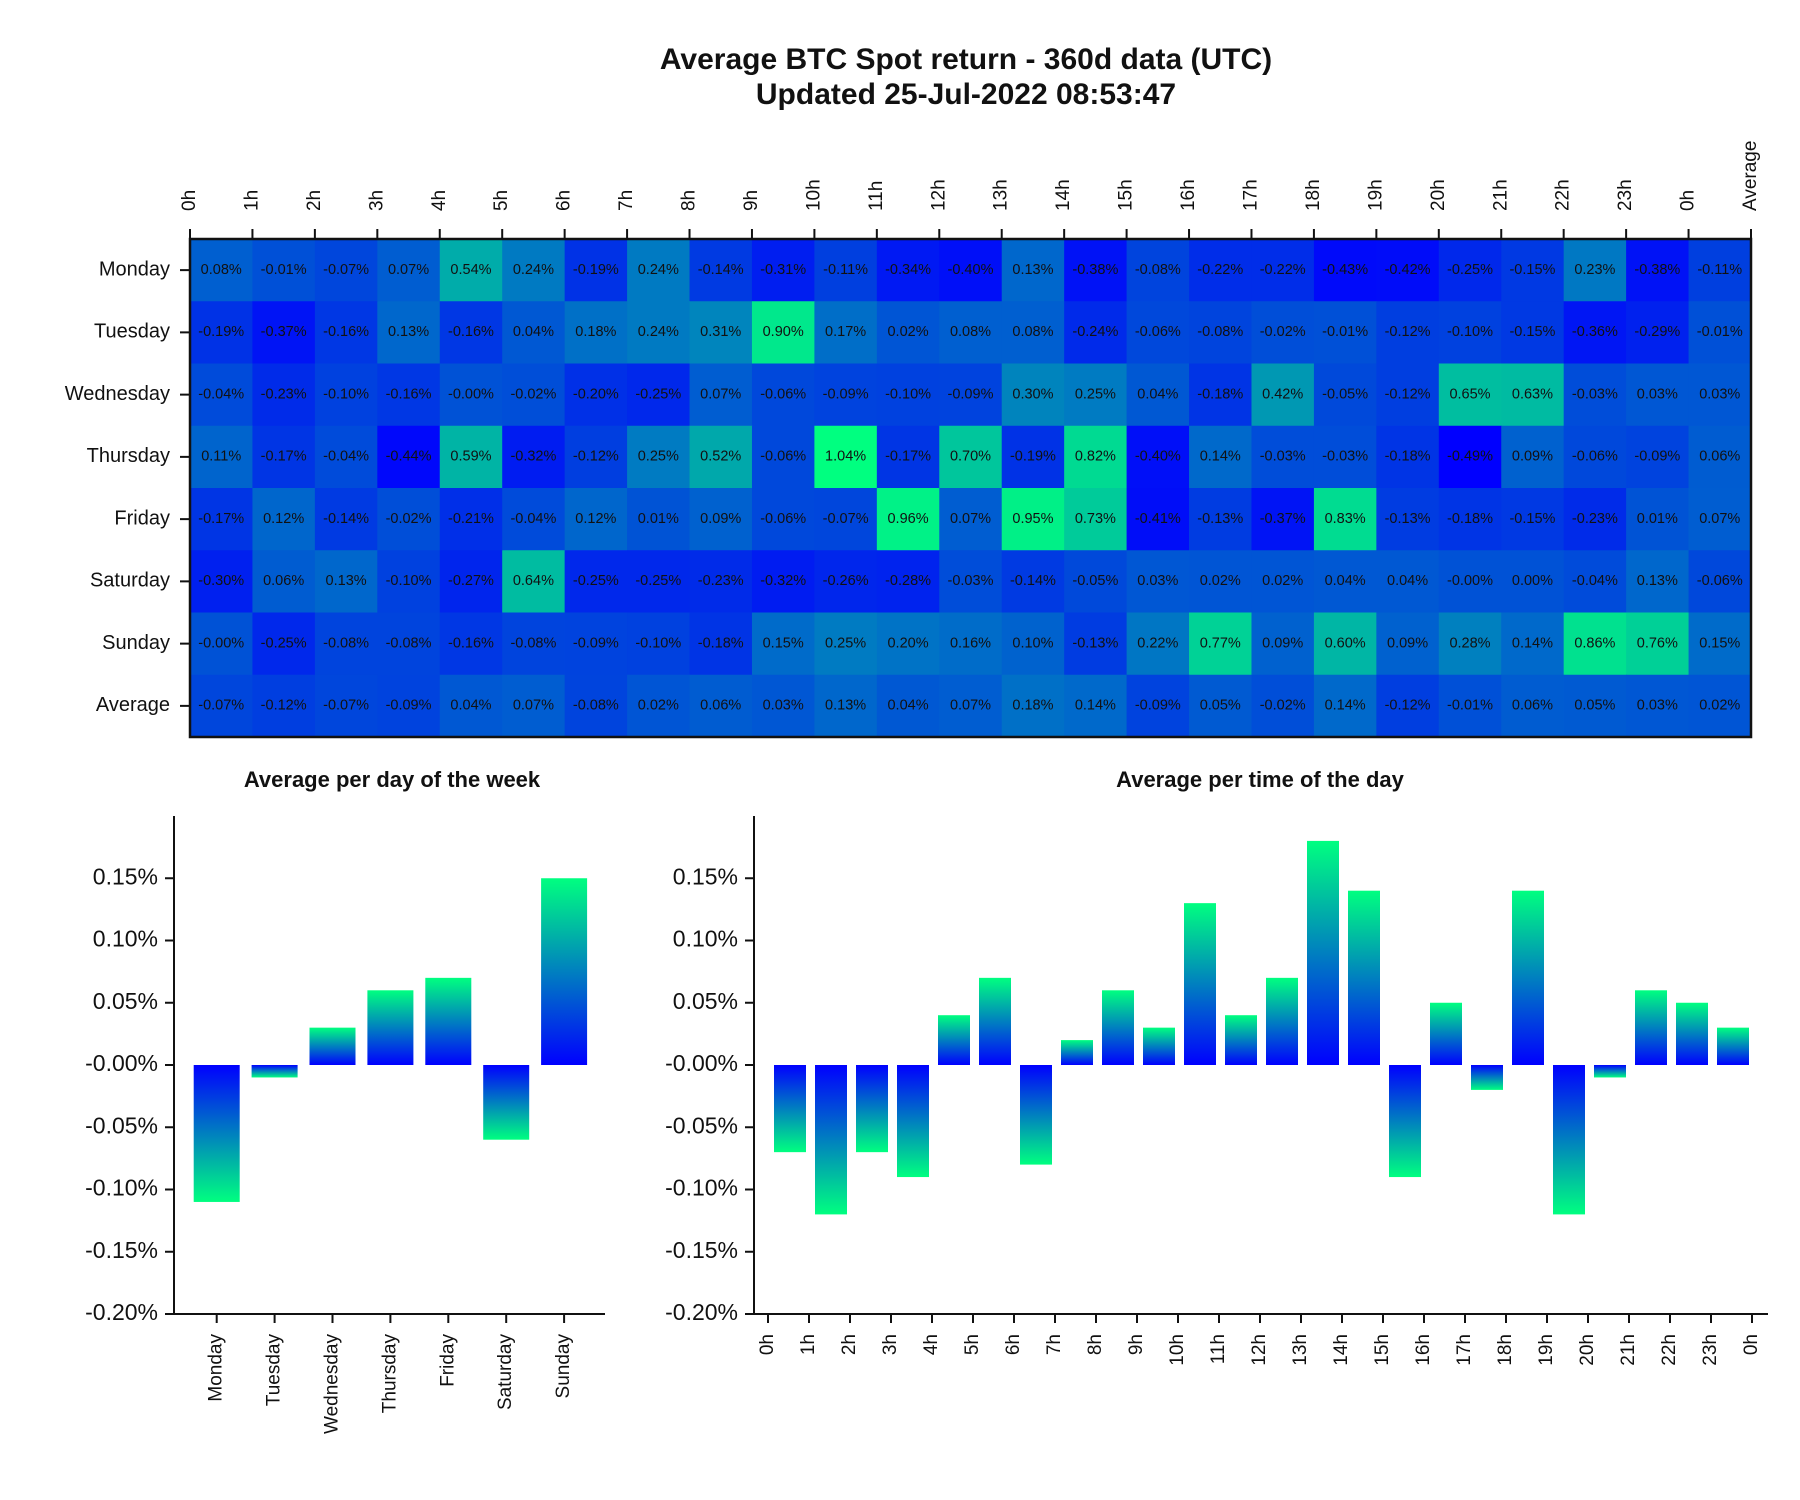 This screenshot has height=1500, width=1800. Describe the element at coordinates (1751, 1344) in the screenshot. I see `x-tick-label: 0h` at that location.